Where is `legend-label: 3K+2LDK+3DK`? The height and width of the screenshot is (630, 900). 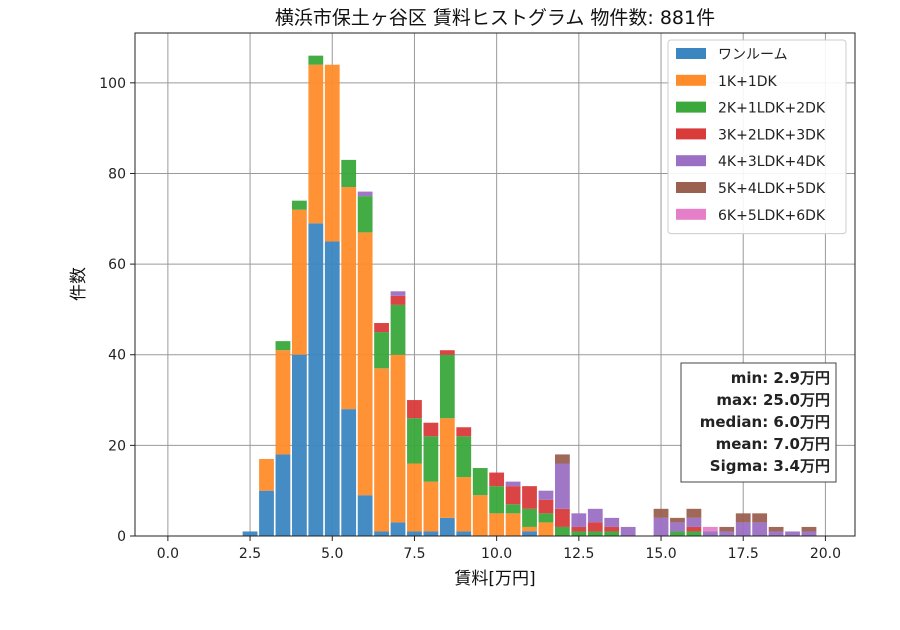 legend-label: 3K+2LDK+3DK is located at coordinates (772, 135).